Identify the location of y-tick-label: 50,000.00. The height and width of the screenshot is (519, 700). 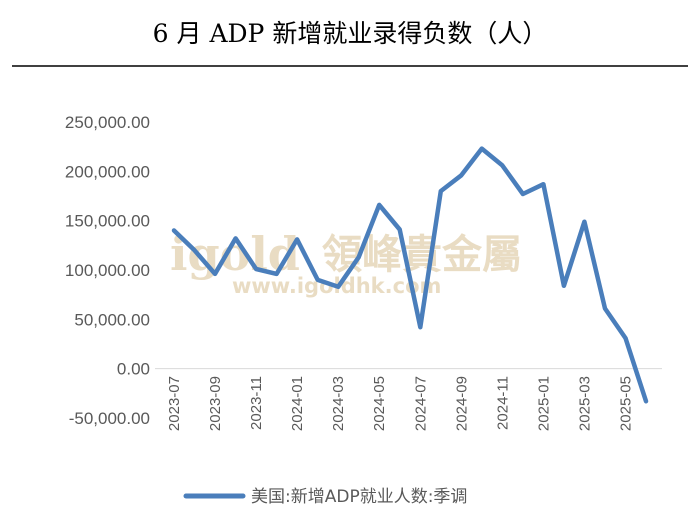
(112, 319).